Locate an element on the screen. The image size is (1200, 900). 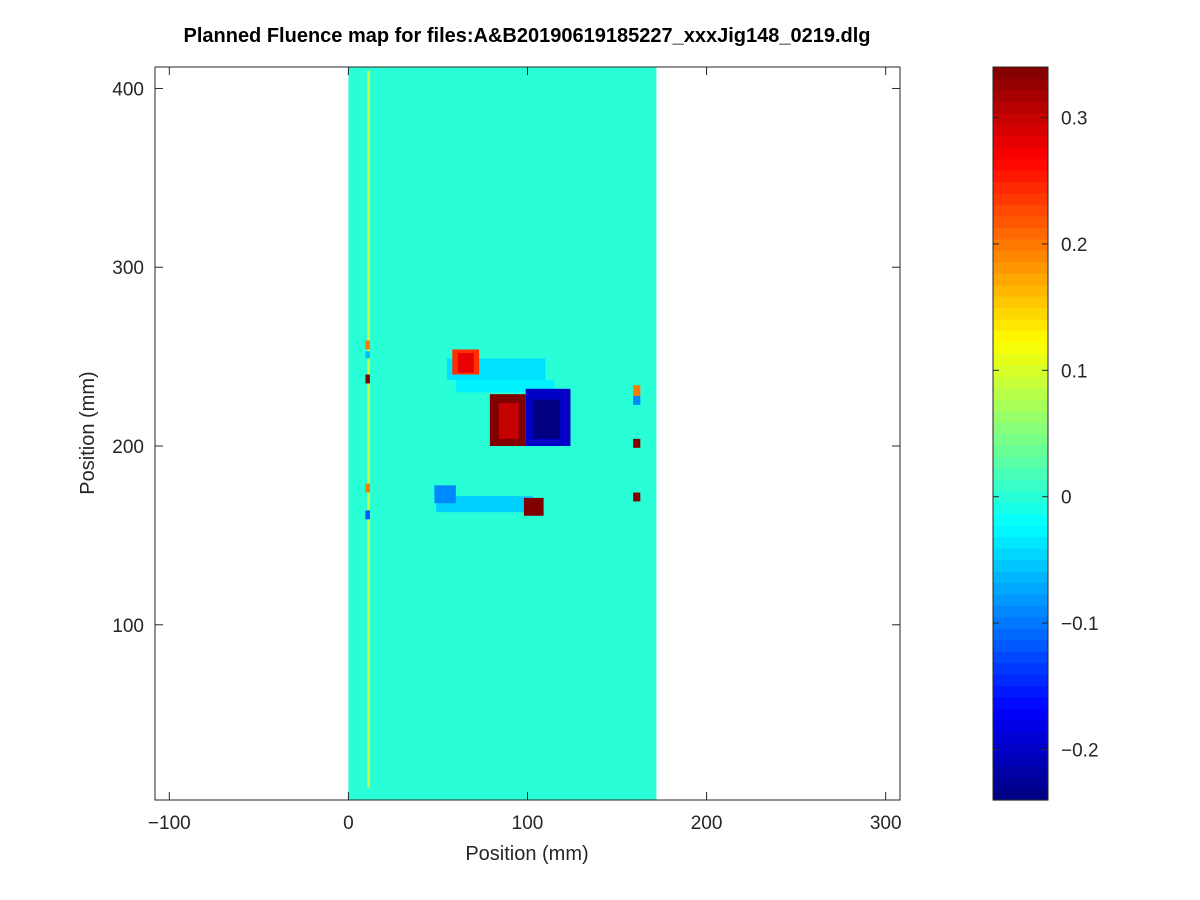
fluence-lower-hot-spot is located at coordinates (533, 506).